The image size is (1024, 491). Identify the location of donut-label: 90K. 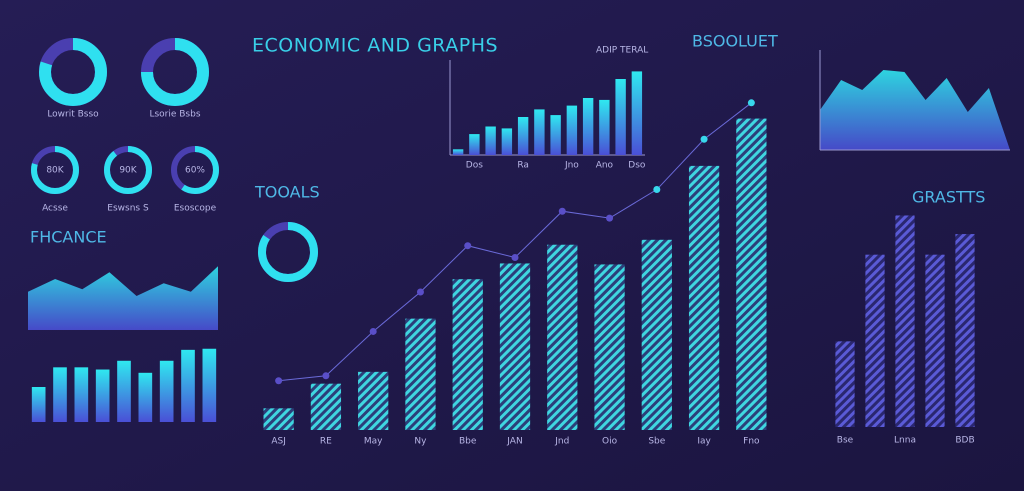
(128, 171).